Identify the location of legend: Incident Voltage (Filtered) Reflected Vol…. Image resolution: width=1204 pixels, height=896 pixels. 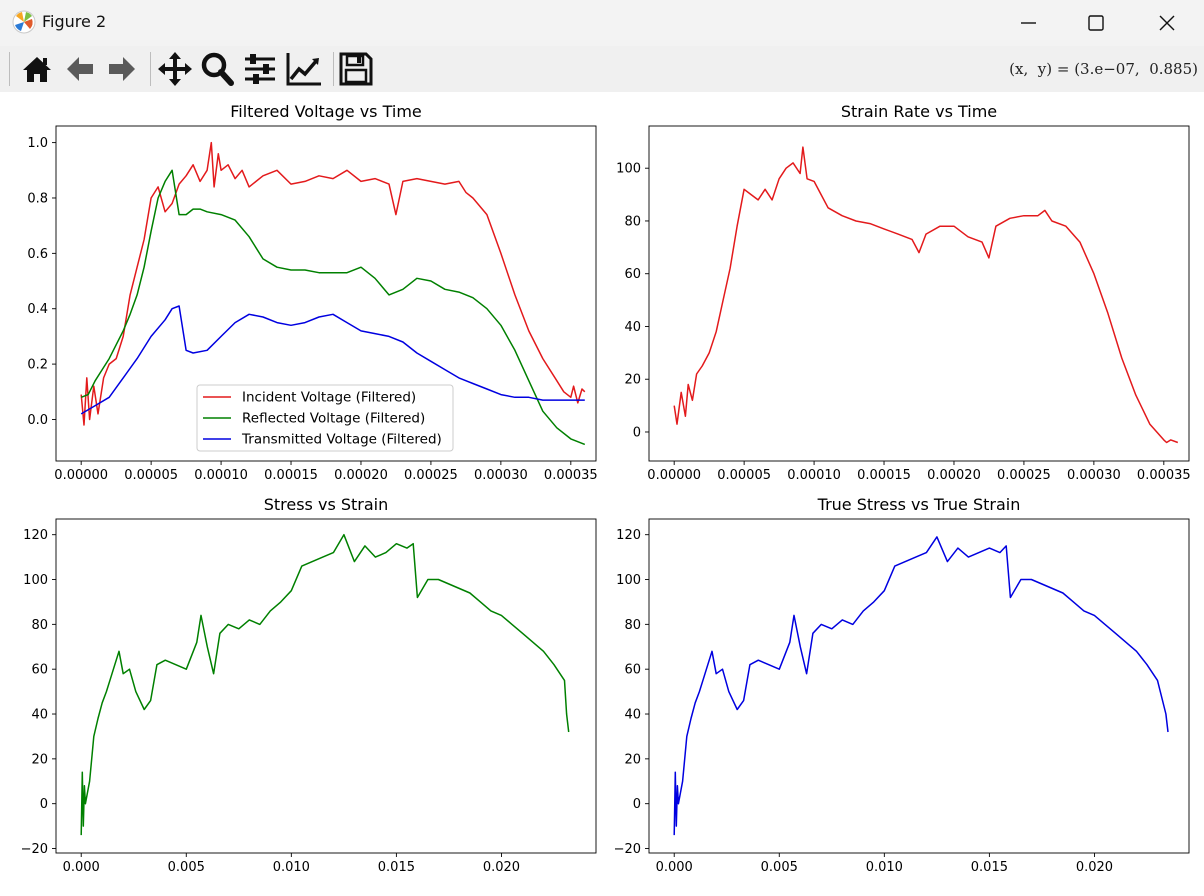
(325, 418).